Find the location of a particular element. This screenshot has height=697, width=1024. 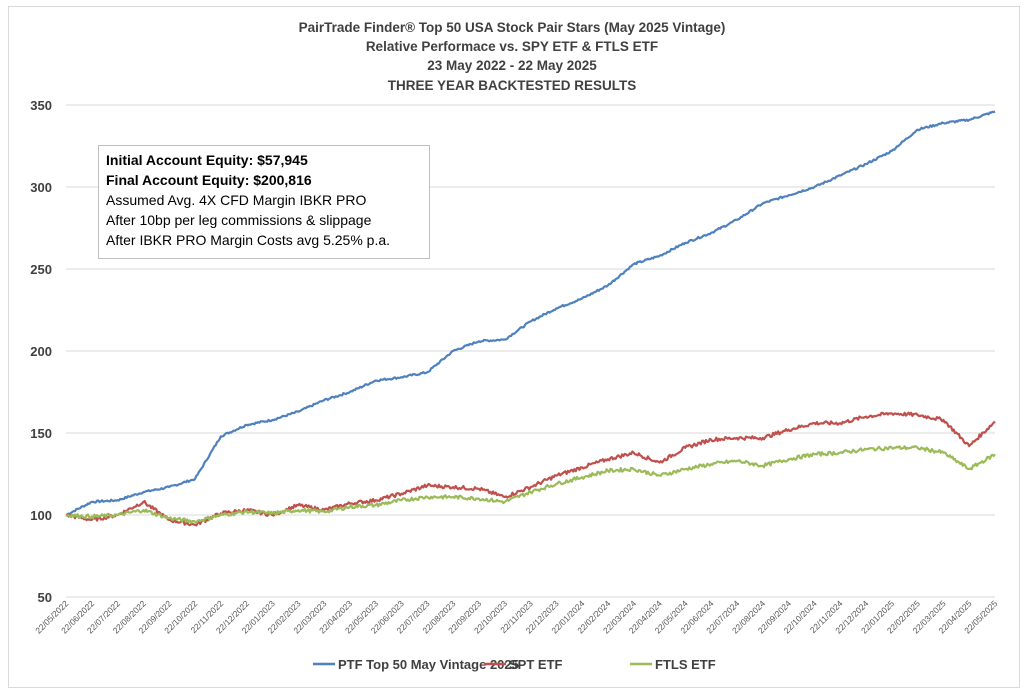

y-tick-label: 350 is located at coordinates (41, 105).